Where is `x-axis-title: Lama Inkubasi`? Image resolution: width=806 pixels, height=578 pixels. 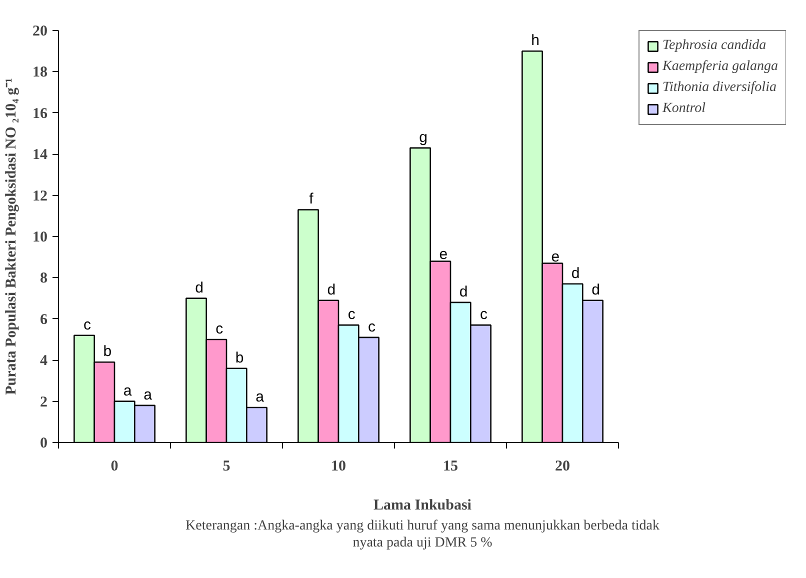 x-axis-title: Lama Inkubasi is located at coordinates (423, 506).